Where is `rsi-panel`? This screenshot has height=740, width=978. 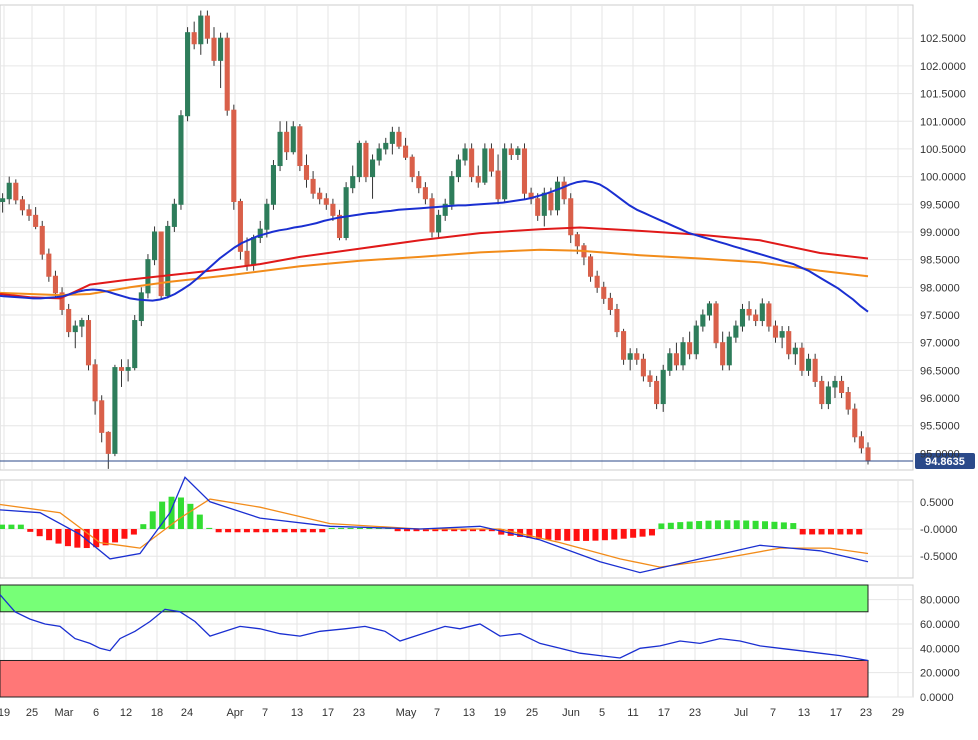 rsi-panel is located at coordinates (434, 641).